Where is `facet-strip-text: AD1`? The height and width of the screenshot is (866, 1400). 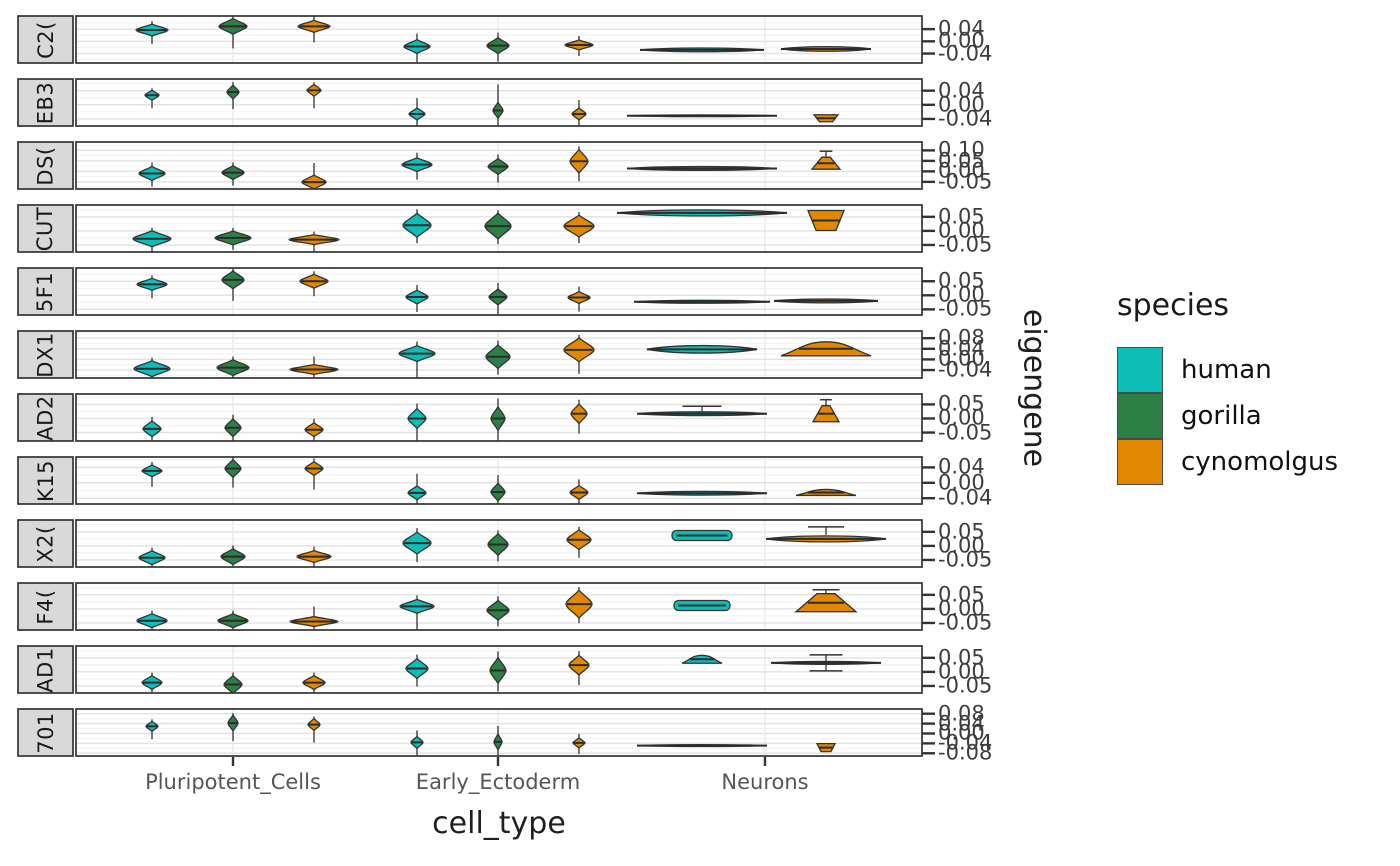 facet-strip-text: AD1 is located at coordinates (45, 669).